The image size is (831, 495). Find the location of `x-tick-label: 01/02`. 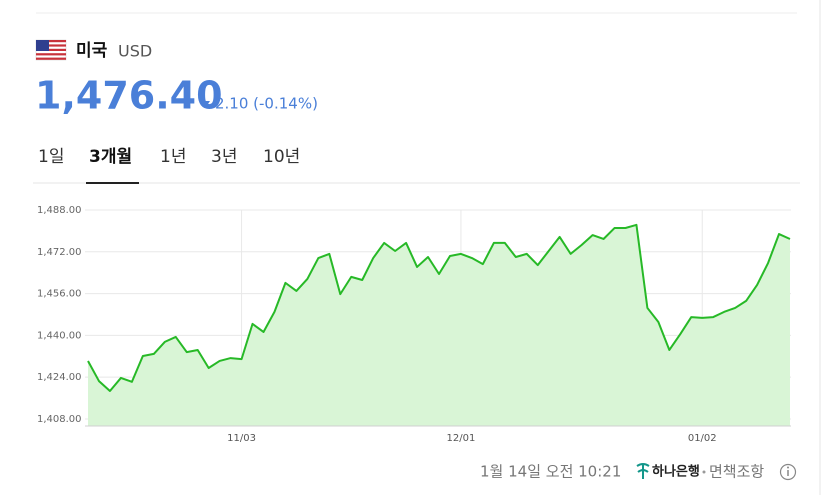

x-tick-label: 01/02 is located at coordinates (702, 438).